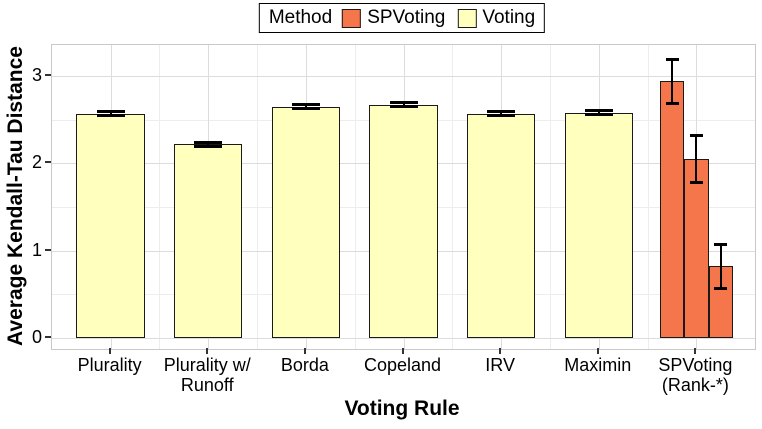 This screenshot has width=762, height=429. I want to click on y-tick-label-2: 2, so click(36, 162).